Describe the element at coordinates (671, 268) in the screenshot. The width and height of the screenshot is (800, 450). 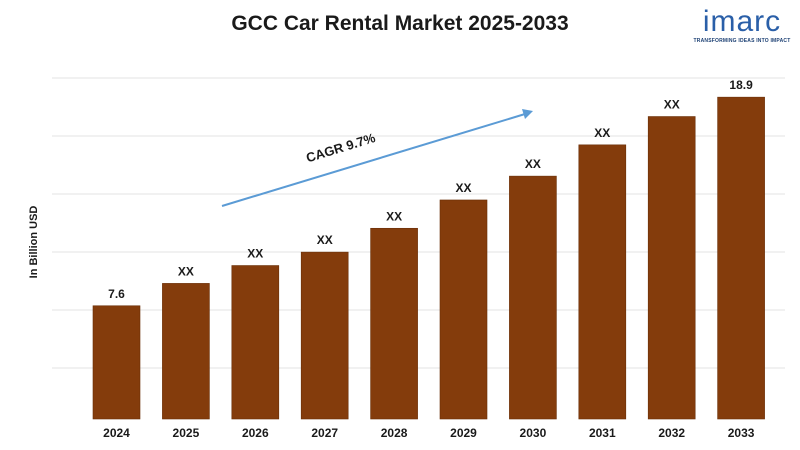
I see `bar-2032` at that location.